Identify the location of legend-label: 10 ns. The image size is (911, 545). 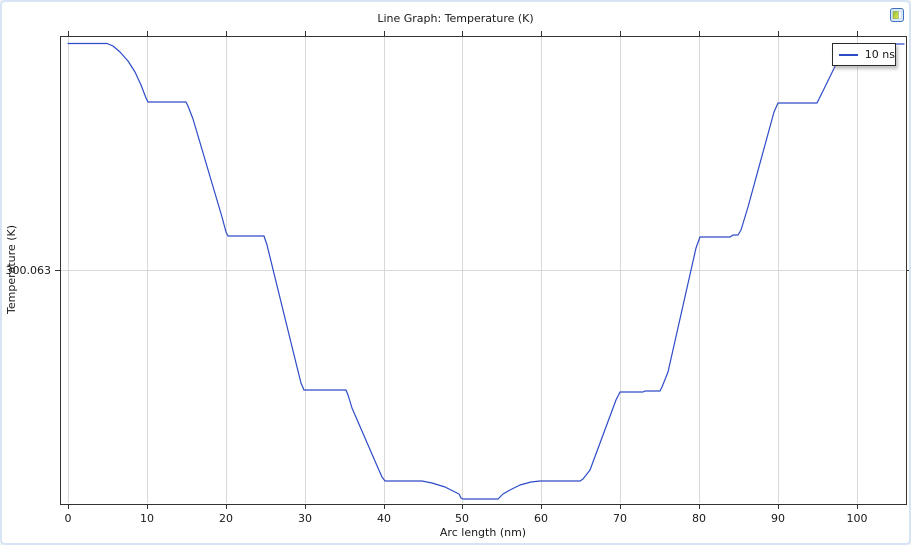
(879, 54).